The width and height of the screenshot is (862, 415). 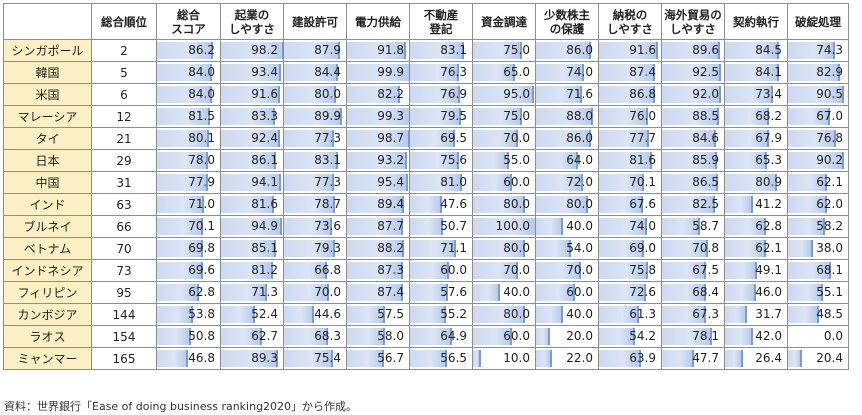 I want to click on score-value: 80.9, so click(x=768, y=182).